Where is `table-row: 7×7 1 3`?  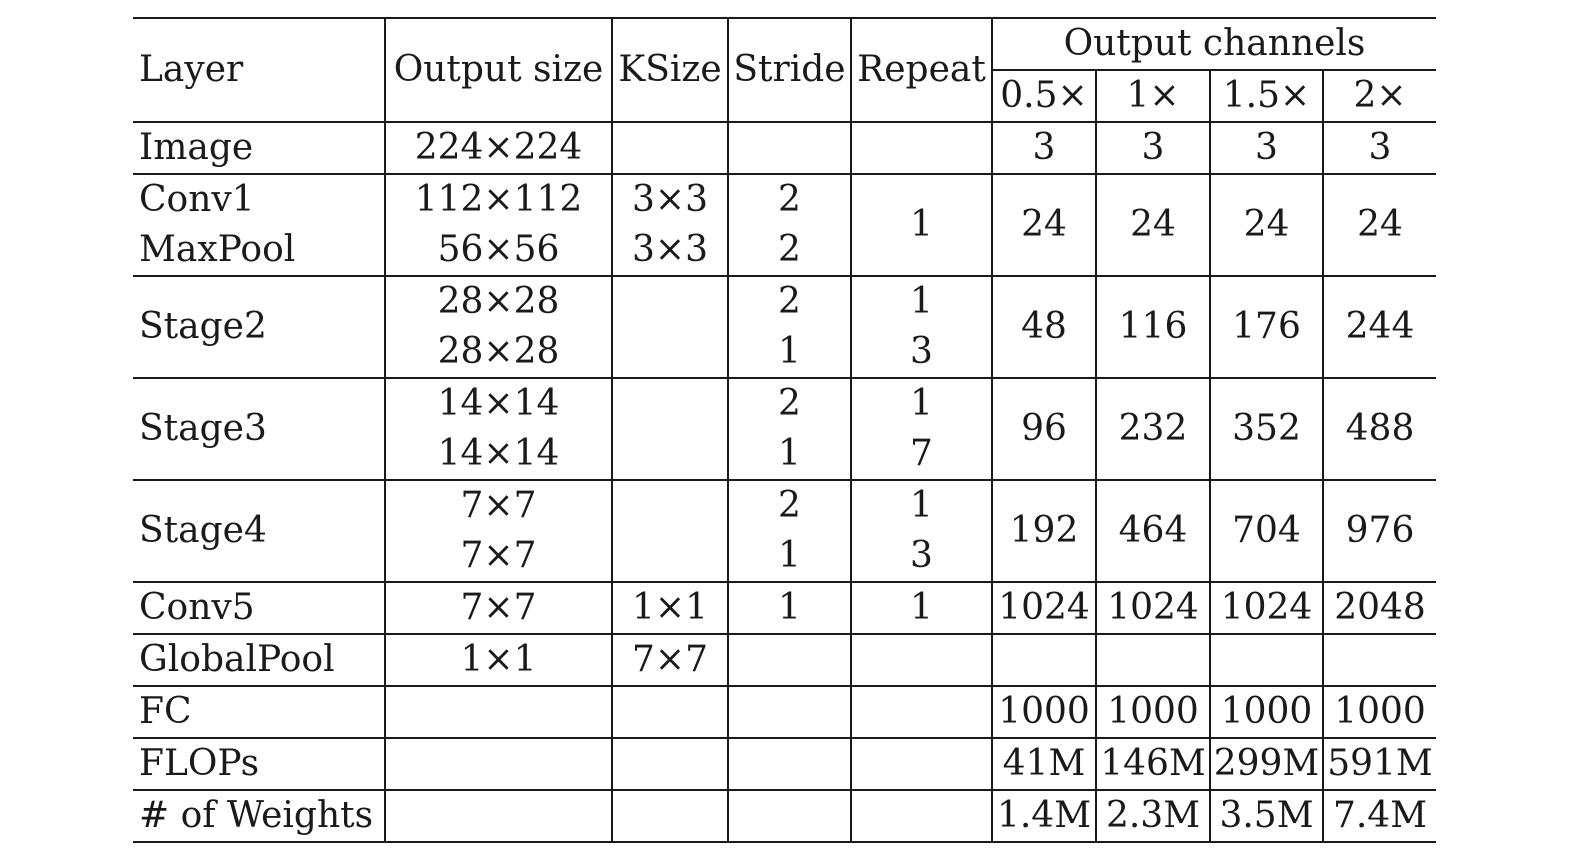
table-row: 7×7 1 3 is located at coordinates (784, 557).